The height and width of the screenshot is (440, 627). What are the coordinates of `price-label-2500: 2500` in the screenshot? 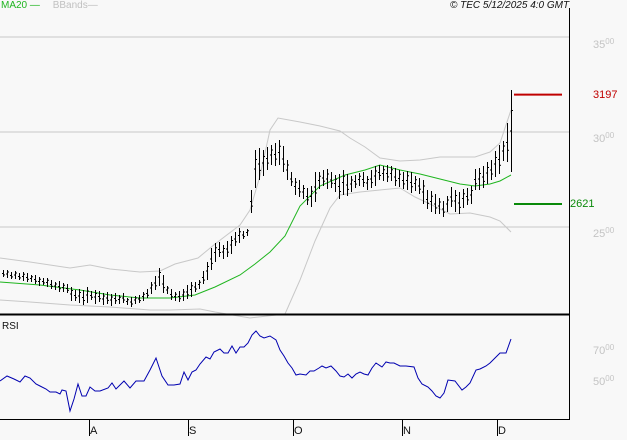 It's located at (604, 233).